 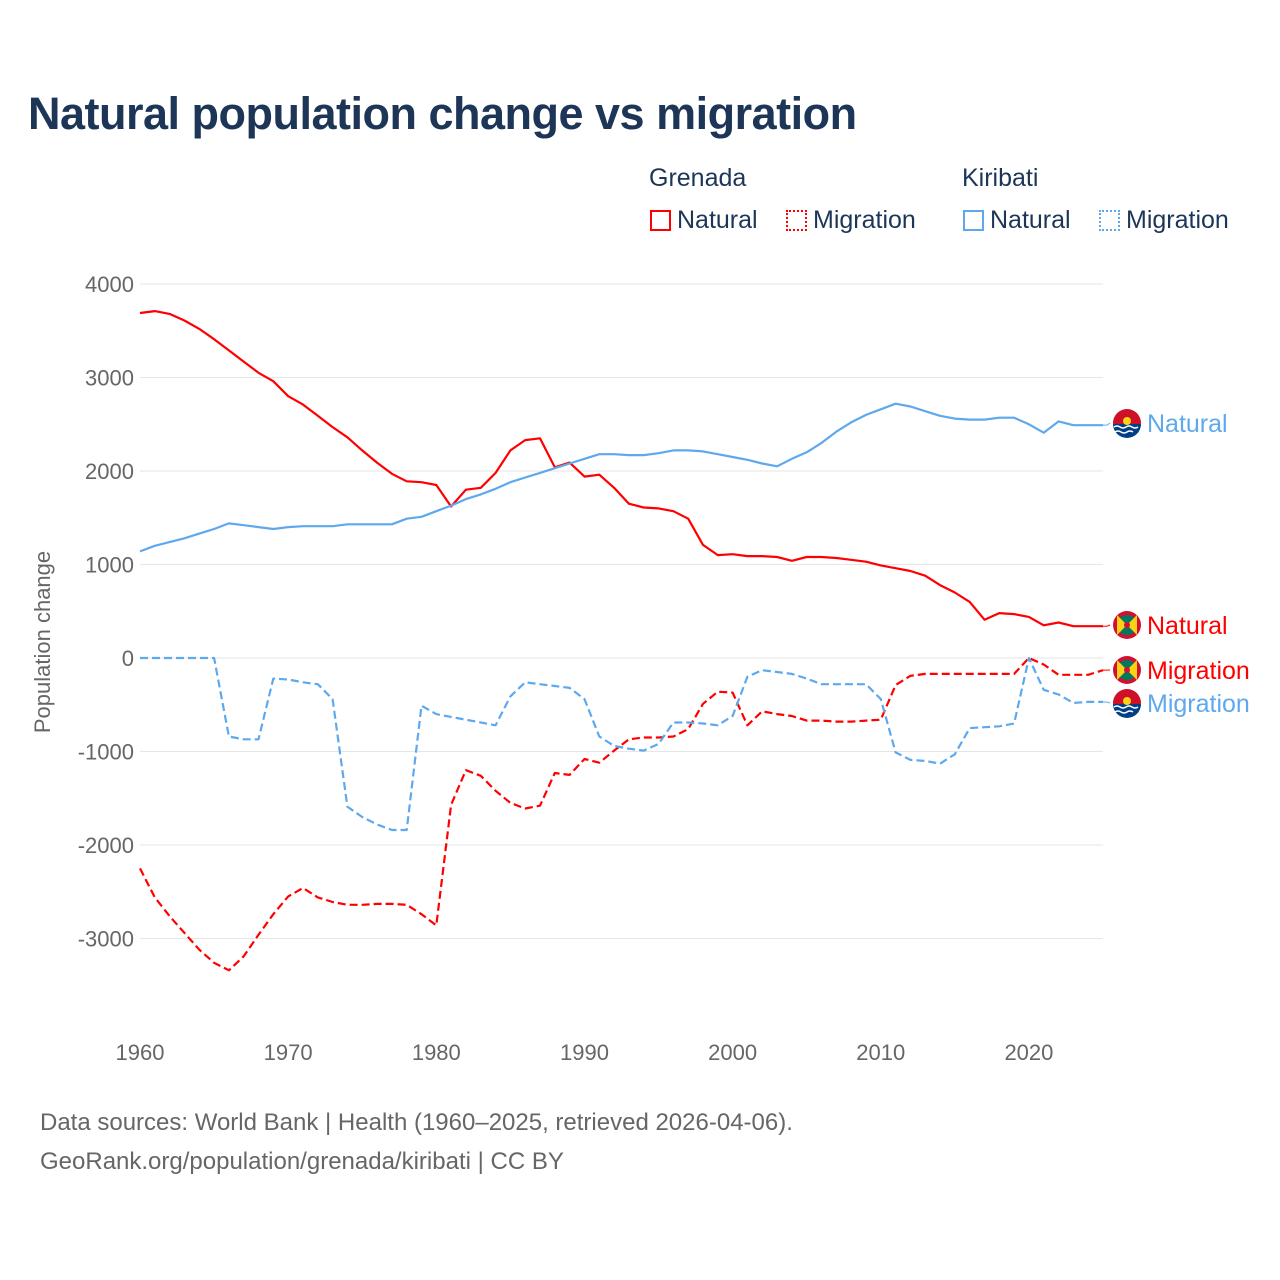 I want to click on end-label-kiribati-migration: Migration, so click(x=1198, y=704).